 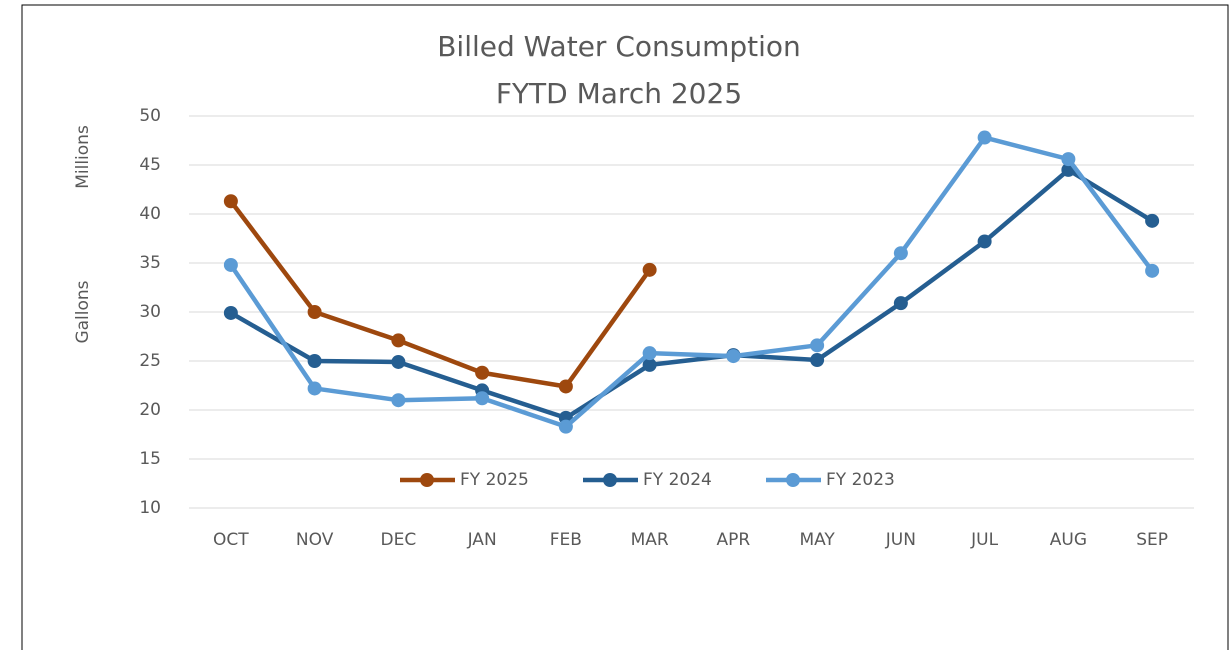 What do you see at coordinates (150, 508) in the screenshot?
I see `y-tick-label: 10` at bounding box center [150, 508].